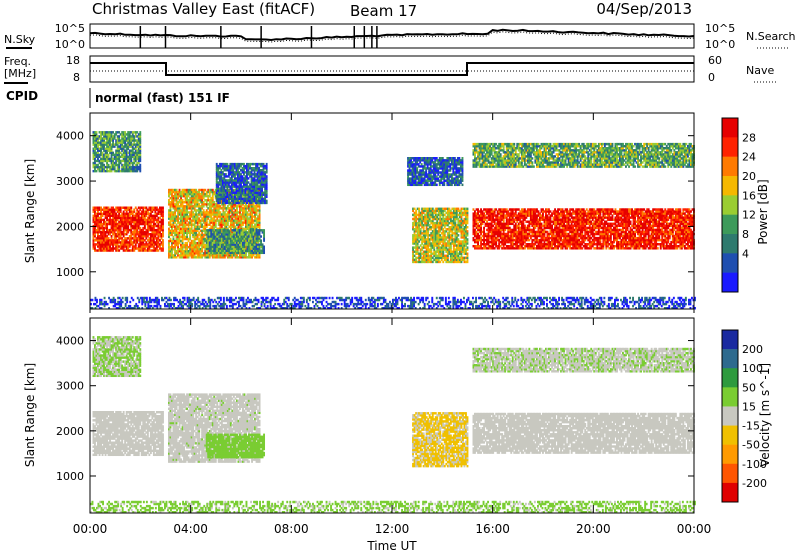 This screenshot has height=554, width=800. What do you see at coordinates (400, 36) in the screenshot?
I see `noise-panel: N.Sky 10^5 10^0 10^5 10^0 N.Search` at bounding box center [400, 36].